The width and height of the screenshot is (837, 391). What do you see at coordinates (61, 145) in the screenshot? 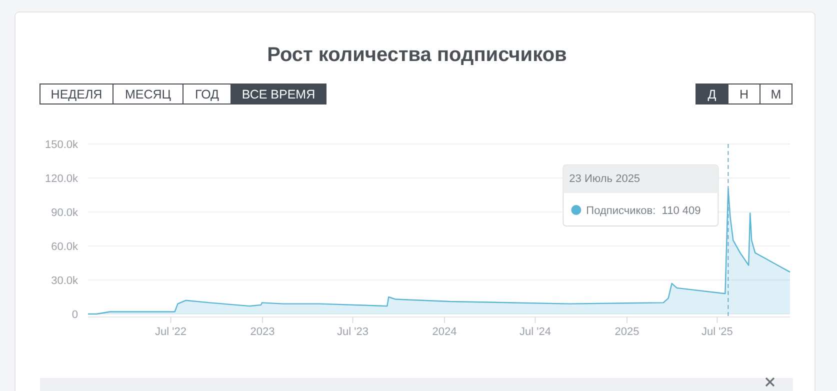
I see `y-tick-label: 150.0k` at bounding box center [61, 145].